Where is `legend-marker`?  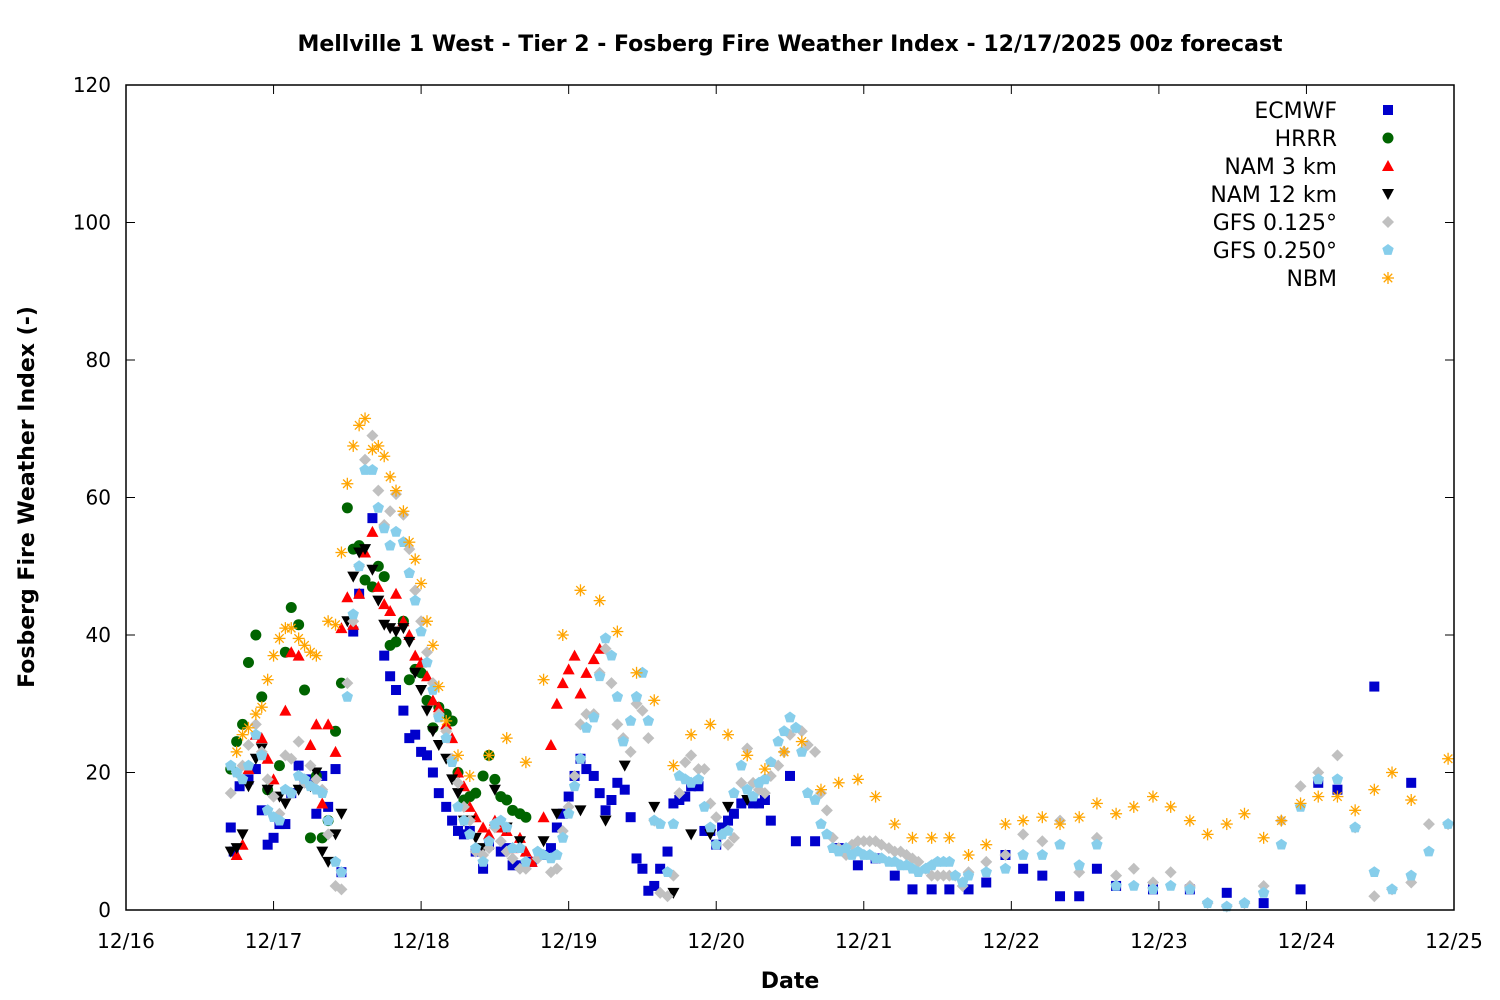
legend-marker is located at coordinates (1388, 165).